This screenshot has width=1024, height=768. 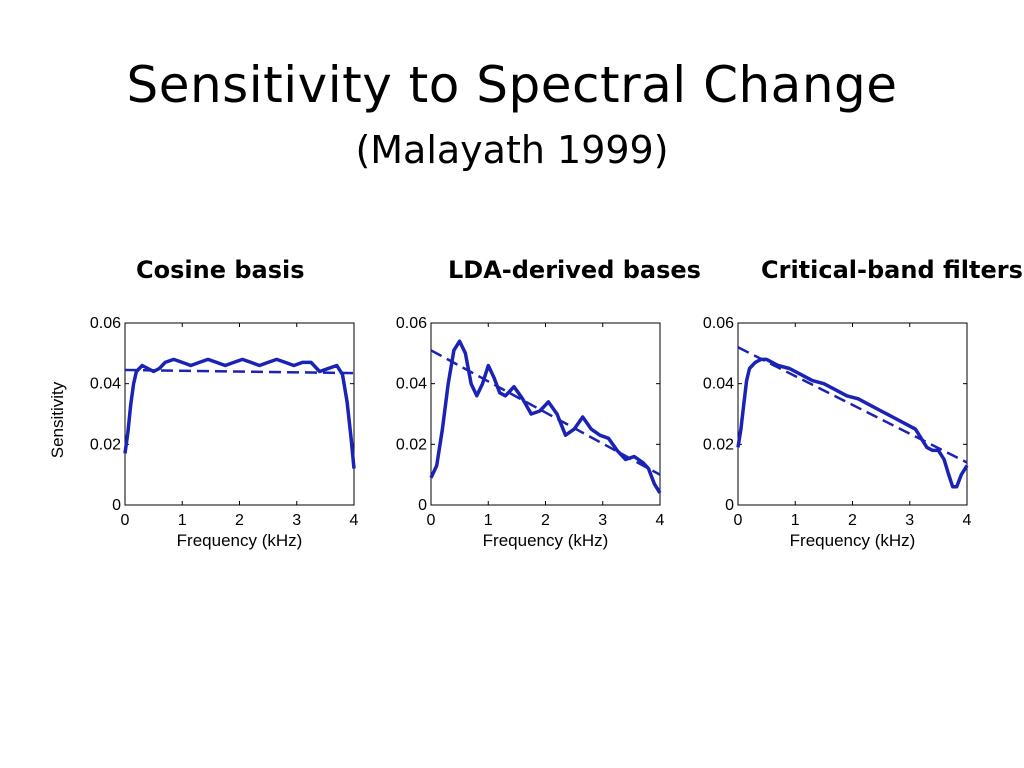 What do you see at coordinates (574, 270) in the screenshot?
I see `chart-title-lda: LDA-derived bases` at bounding box center [574, 270].